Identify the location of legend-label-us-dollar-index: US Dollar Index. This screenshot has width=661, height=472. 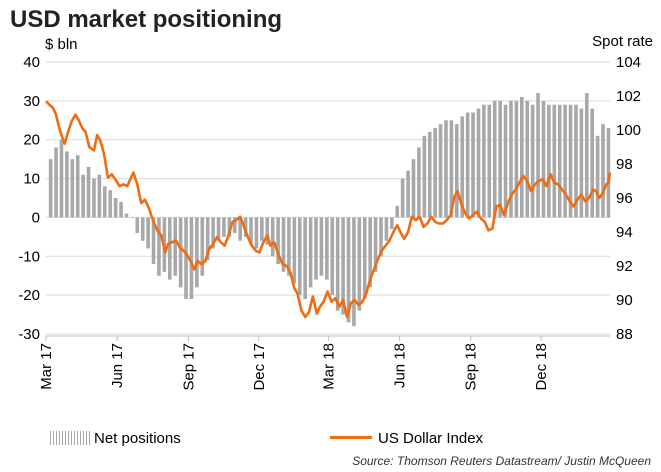
(431, 438).